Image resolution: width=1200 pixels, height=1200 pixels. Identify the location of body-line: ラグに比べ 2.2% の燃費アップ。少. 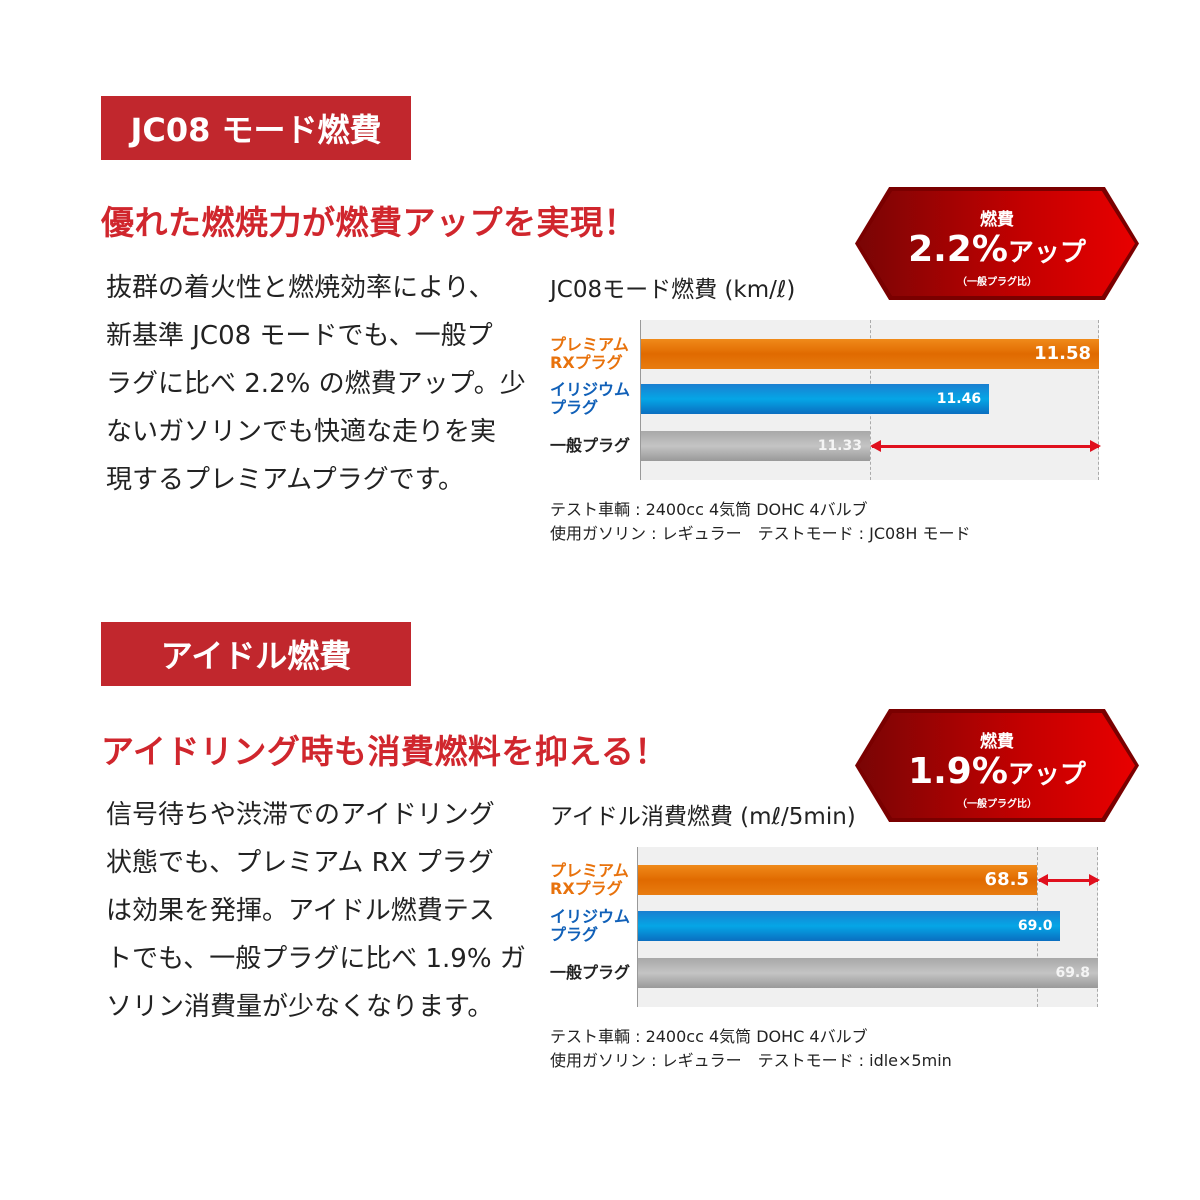
(316, 384).